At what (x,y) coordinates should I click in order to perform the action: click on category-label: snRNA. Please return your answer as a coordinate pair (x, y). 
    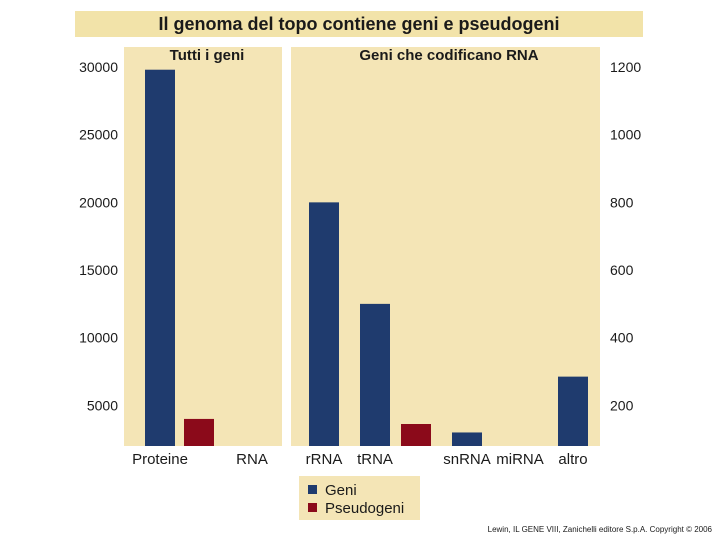
    Looking at the image, I should click on (467, 459).